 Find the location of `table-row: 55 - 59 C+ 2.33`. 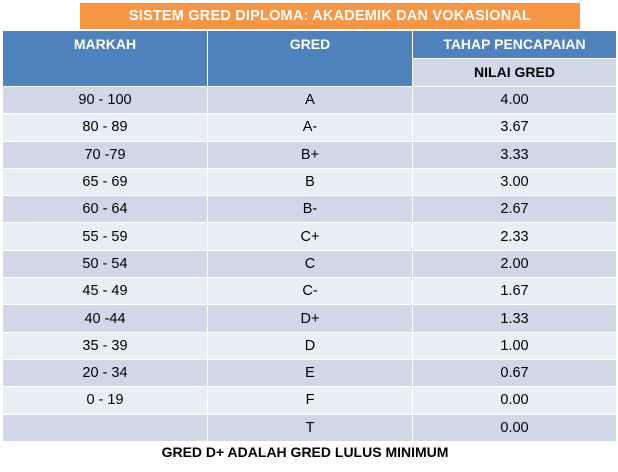

table-row: 55 - 59 C+ 2.33 is located at coordinates (309, 236).